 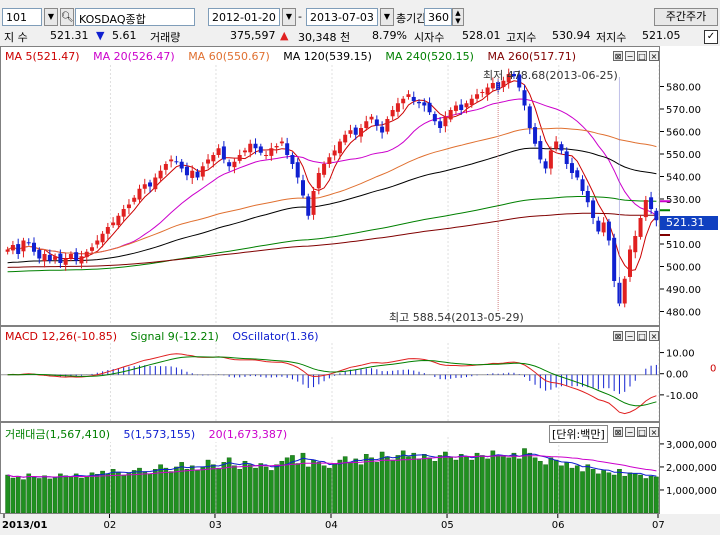 I want to click on macd-settings-icon: ⊠, so click(x=618, y=336).